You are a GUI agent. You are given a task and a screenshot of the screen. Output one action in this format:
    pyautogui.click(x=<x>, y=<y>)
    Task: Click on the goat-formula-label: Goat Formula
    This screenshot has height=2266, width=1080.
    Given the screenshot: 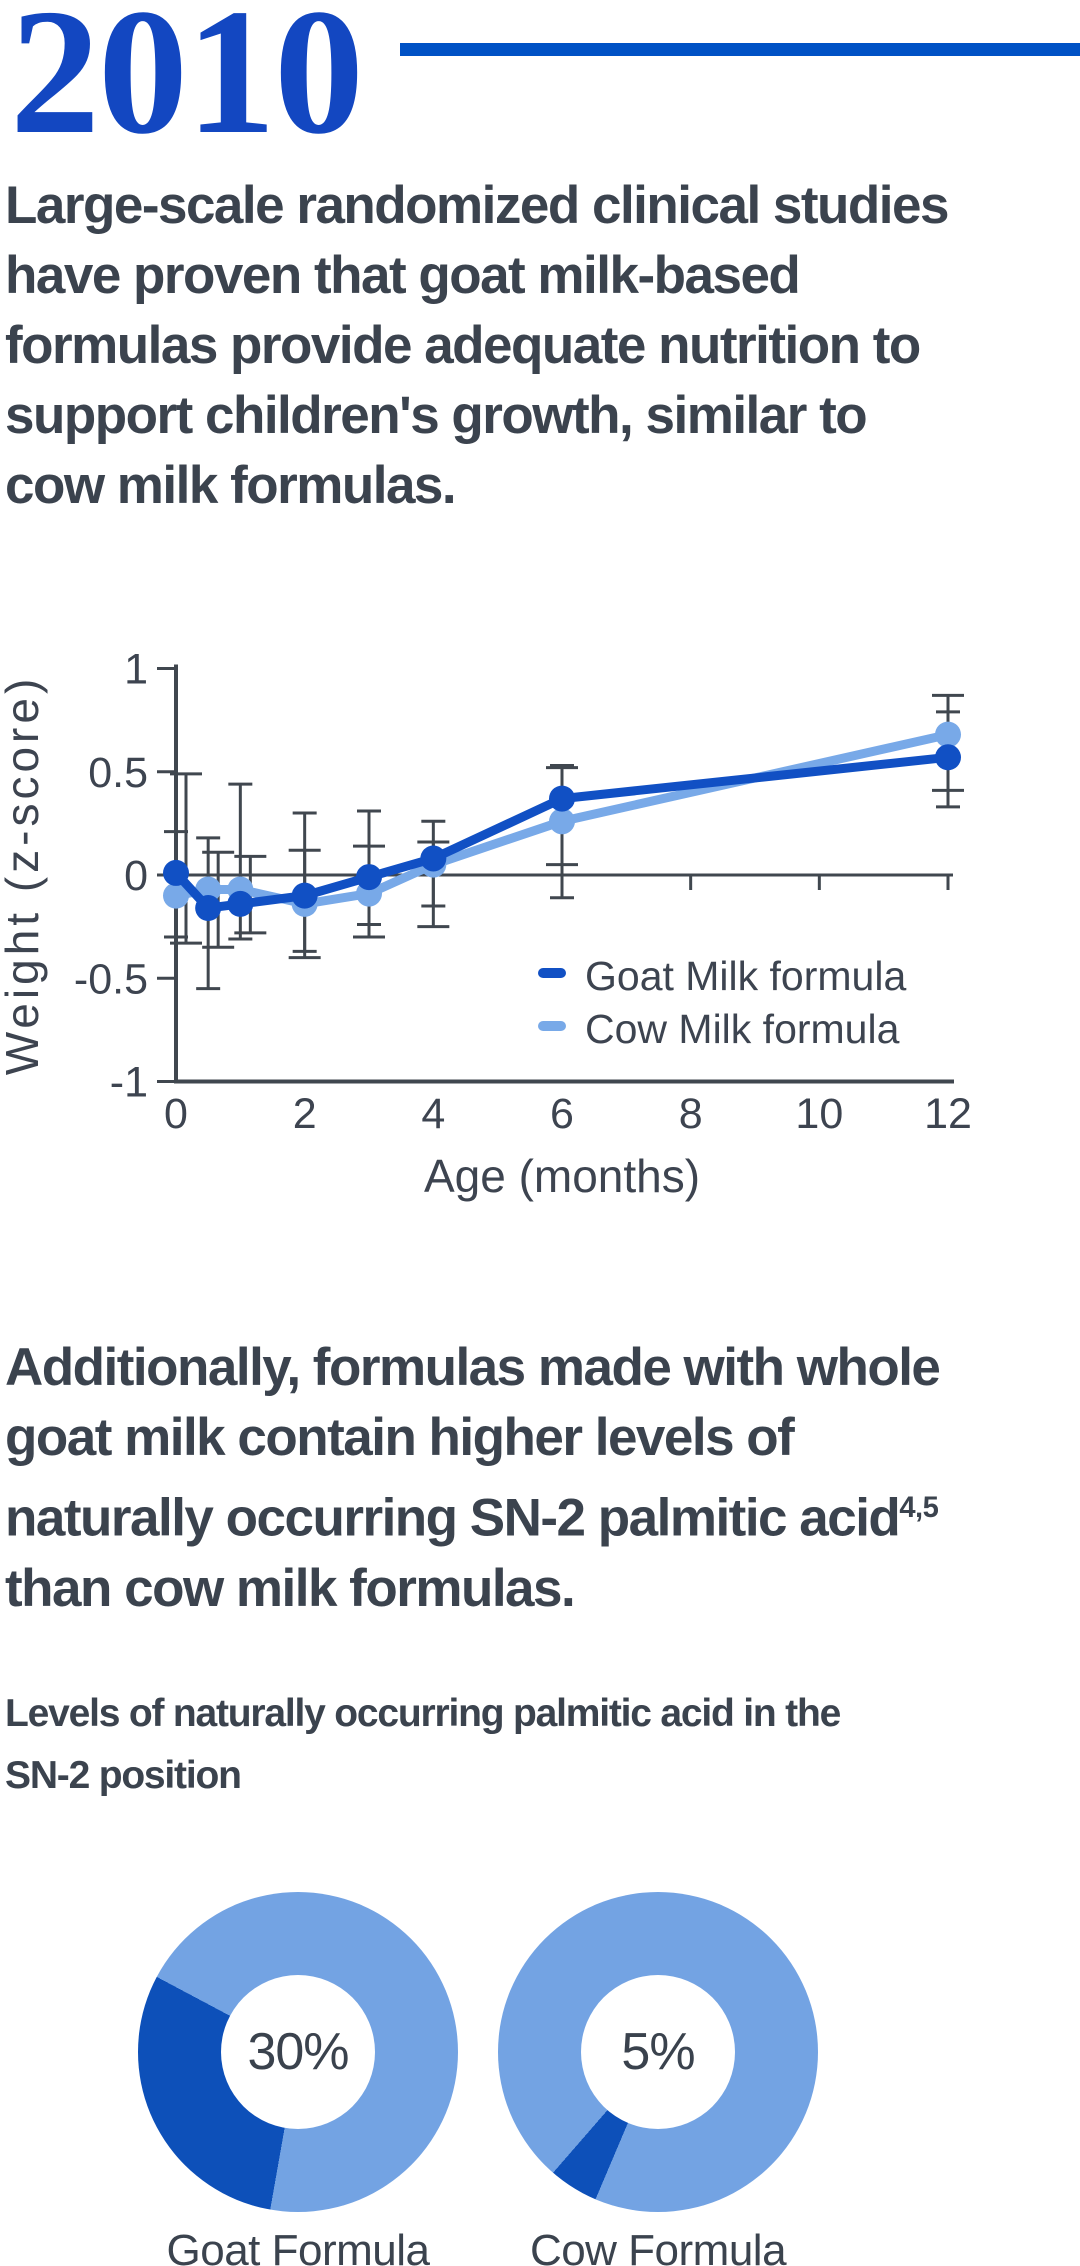 What is the action you would take?
    pyautogui.click(x=298, y=2246)
    